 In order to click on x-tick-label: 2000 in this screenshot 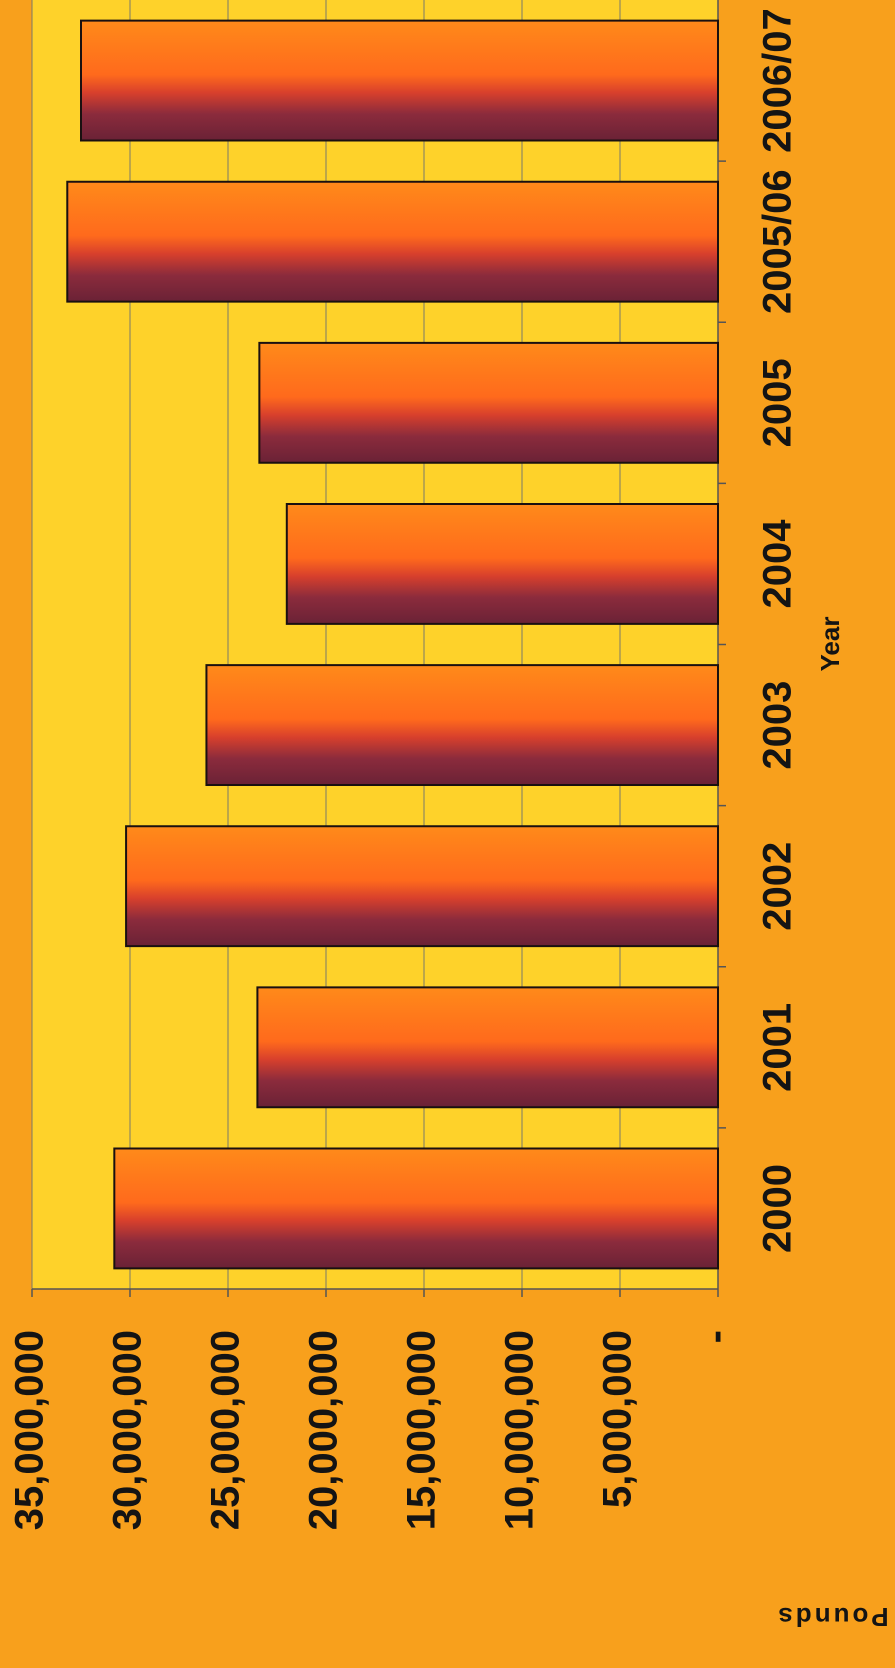, I will do `click(778, 1208)`.